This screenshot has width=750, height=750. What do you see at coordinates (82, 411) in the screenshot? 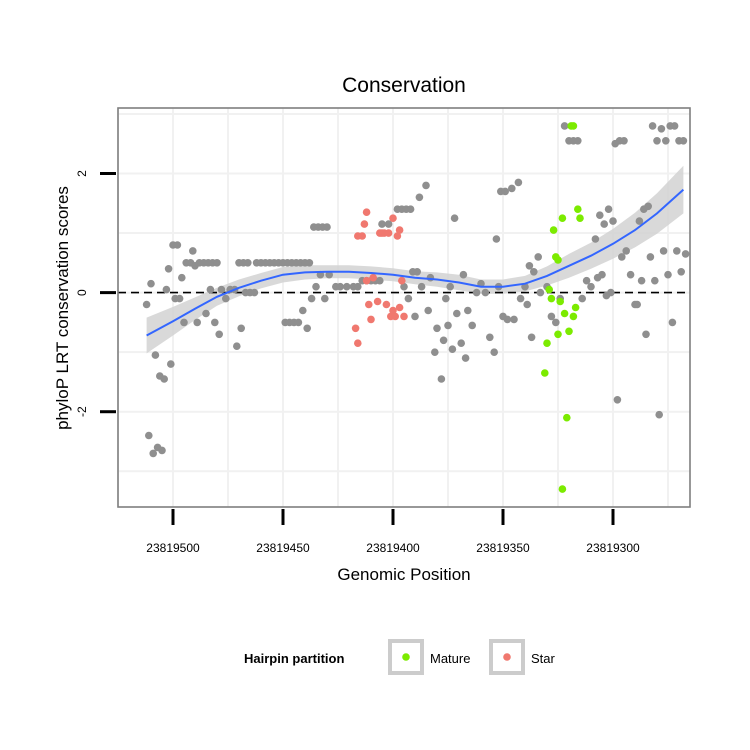
I see `y-tick-label: -2` at bounding box center [82, 411].